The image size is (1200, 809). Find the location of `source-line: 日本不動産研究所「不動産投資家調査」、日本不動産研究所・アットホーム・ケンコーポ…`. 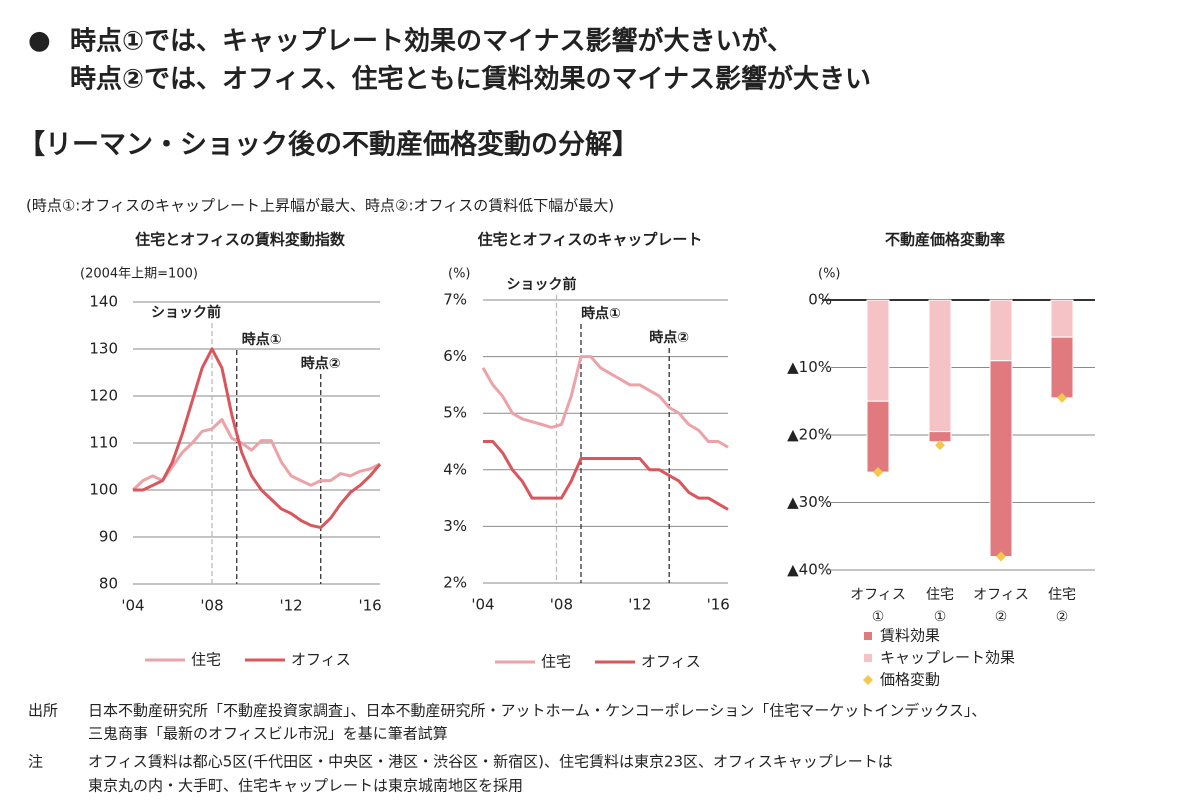

source-line: 日本不動産研究所「不動産投資家調査」、日本不動産研究所・アットホーム・ケンコーポ… is located at coordinates (537, 711).